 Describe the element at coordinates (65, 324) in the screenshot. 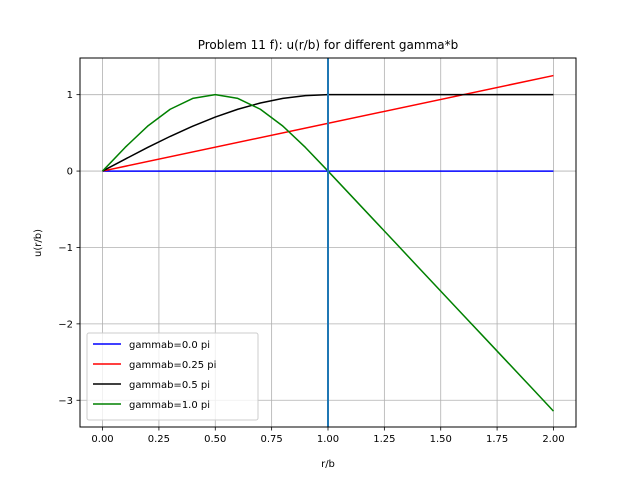

I see `y-tick-label: −2` at that location.